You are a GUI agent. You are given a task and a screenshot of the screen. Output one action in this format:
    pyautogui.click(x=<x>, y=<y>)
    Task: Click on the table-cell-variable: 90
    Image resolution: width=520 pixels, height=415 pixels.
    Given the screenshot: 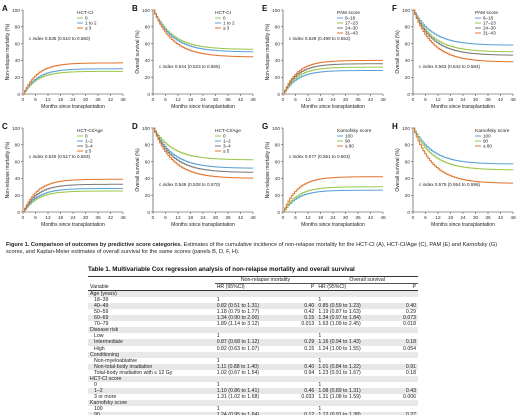 What is the action you would take?
    pyautogui.click(x=151, y=413)
    